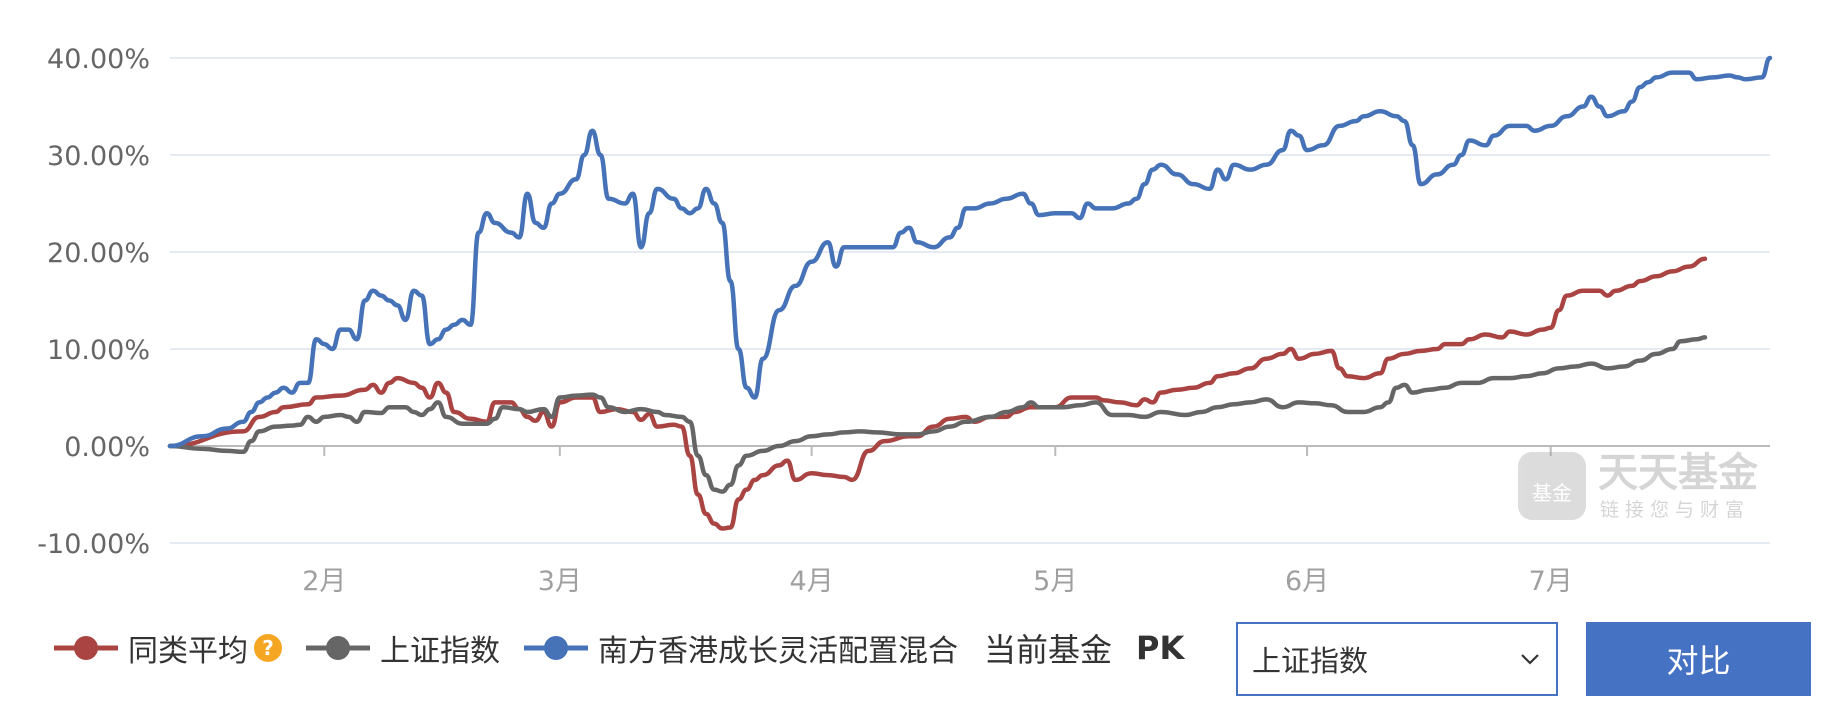  I want to click on watermark-logo, so click(1552, 486).